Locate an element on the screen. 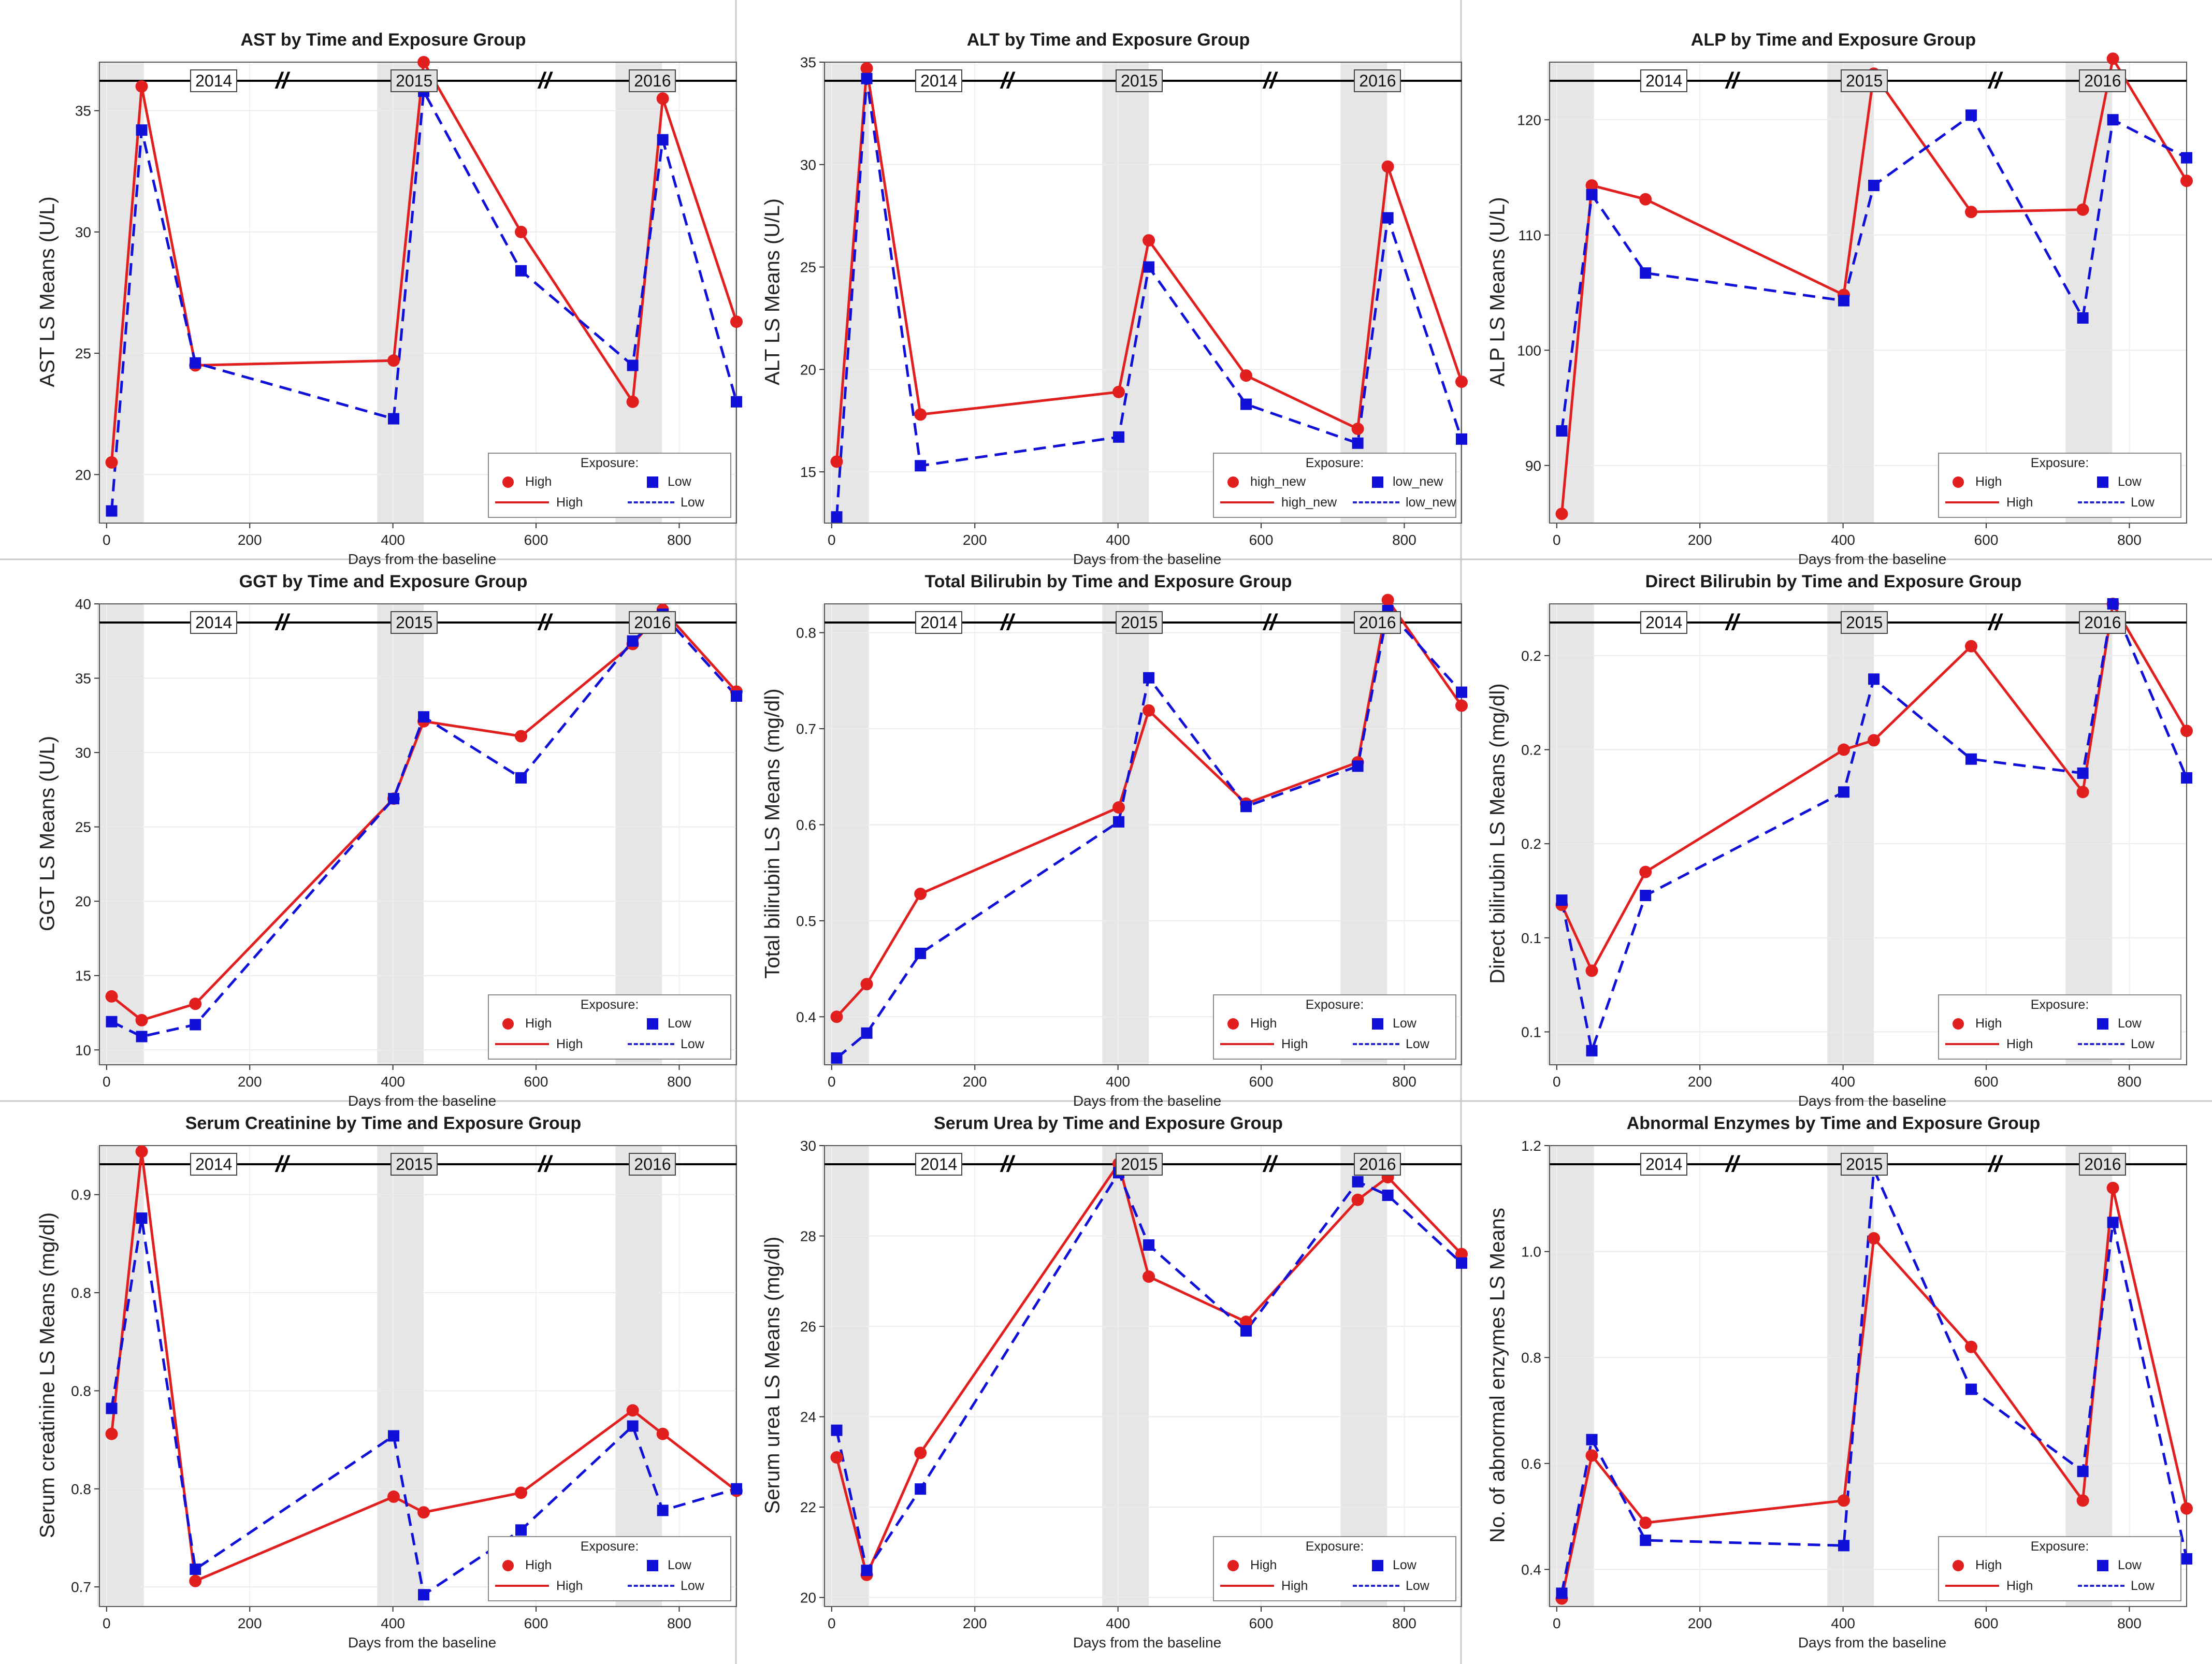 Image resolution: width=2212 pixels, height=1664 pixels. x-tick-label: 200 is located at coordinates (975, 540).